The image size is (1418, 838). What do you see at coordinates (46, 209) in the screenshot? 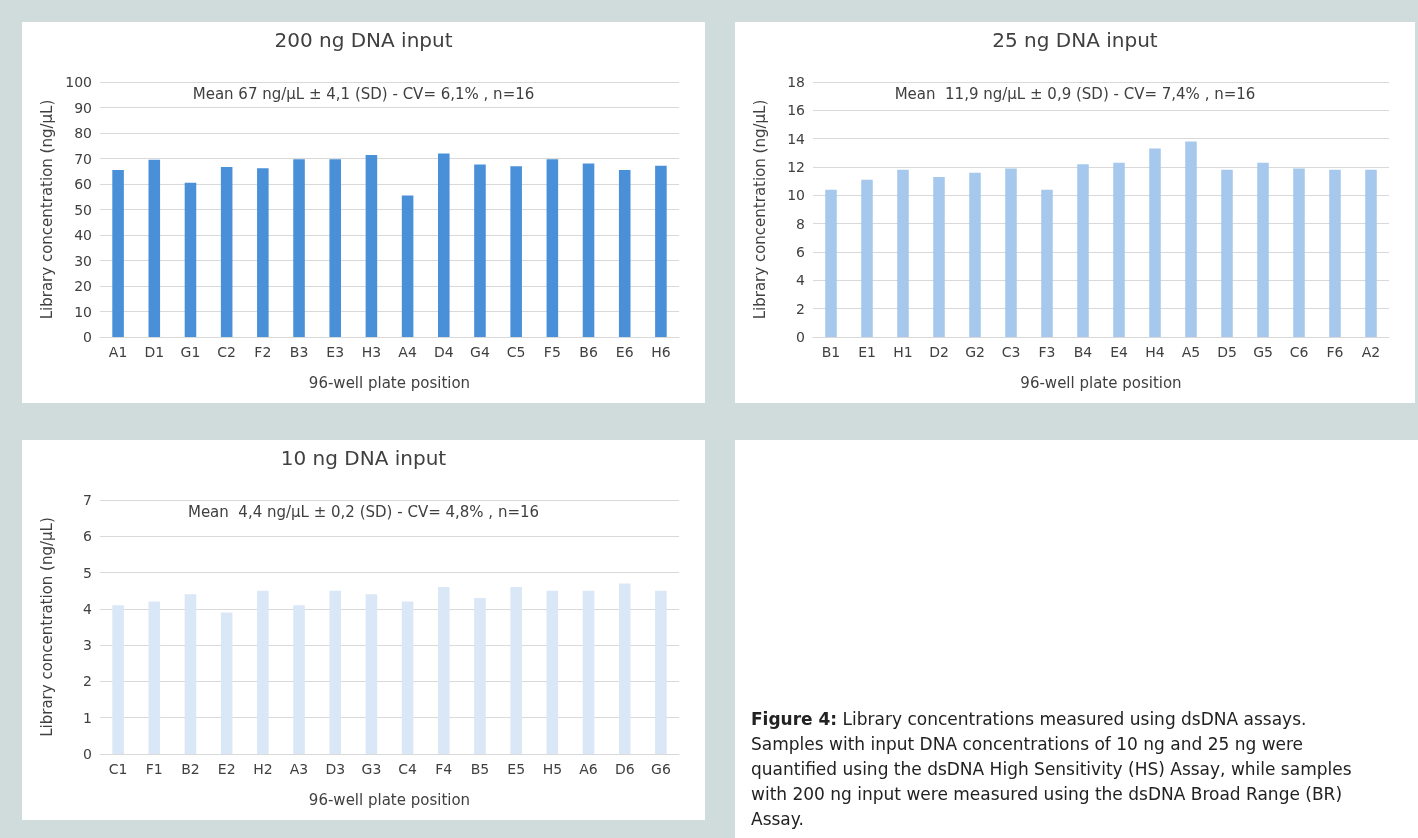
I see `y-axis-title: Library concentration (ng/µL)` at bounding box center [46, 209].